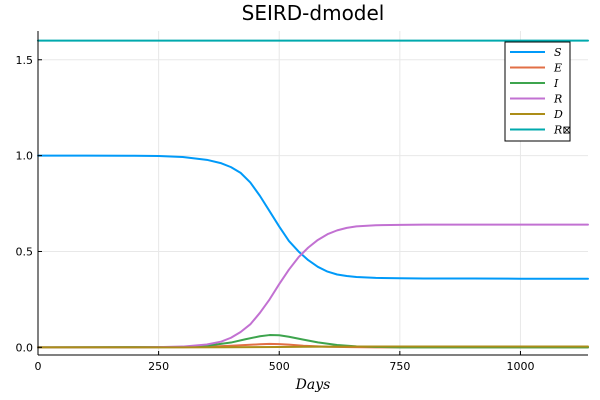 This screenshot has width=600, height=400. What do you see at coordinates (556, 83) in the screenshot?
I see `legend-label: I` at bounding box center [556, 83].